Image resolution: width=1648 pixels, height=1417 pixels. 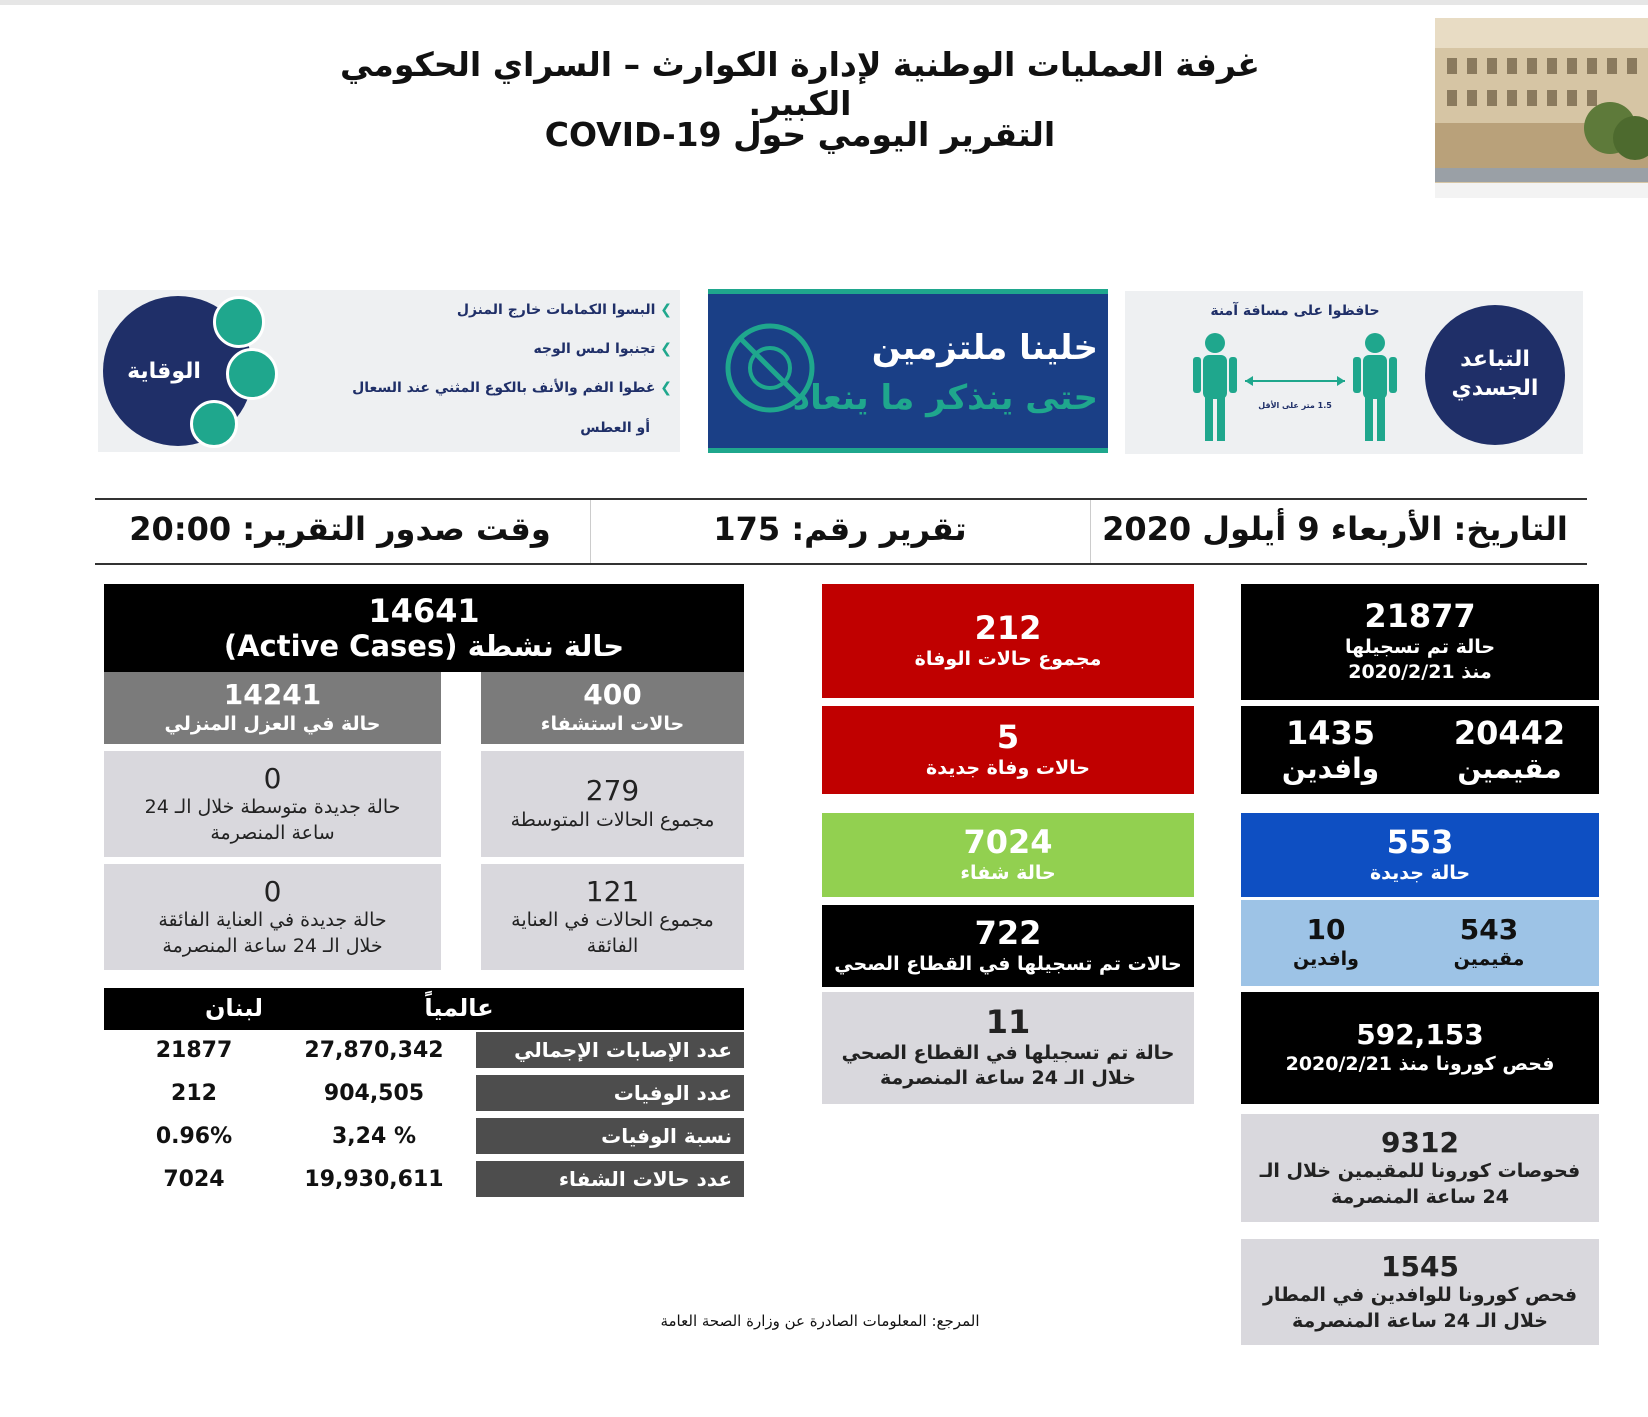 I want to click on table-row: 21877 27,870,342 عدد الإصابات الإجمالي, so click(x=424, y=1052).